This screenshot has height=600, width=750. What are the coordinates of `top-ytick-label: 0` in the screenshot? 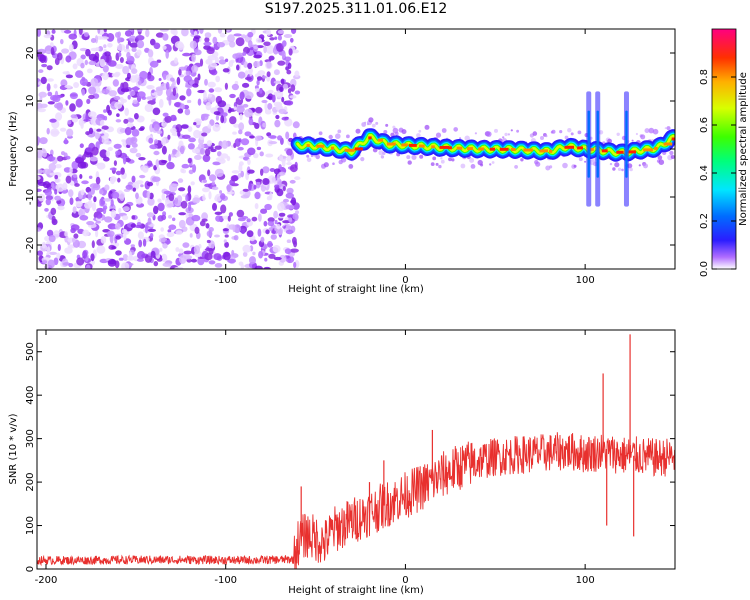 It's located at (30, 149).